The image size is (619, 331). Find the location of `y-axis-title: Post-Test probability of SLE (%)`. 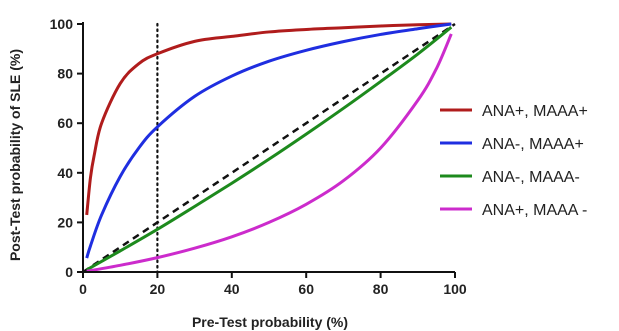

y-axis-title: Post-Test probability of SLE (%) is located at coordinates (15, 155).